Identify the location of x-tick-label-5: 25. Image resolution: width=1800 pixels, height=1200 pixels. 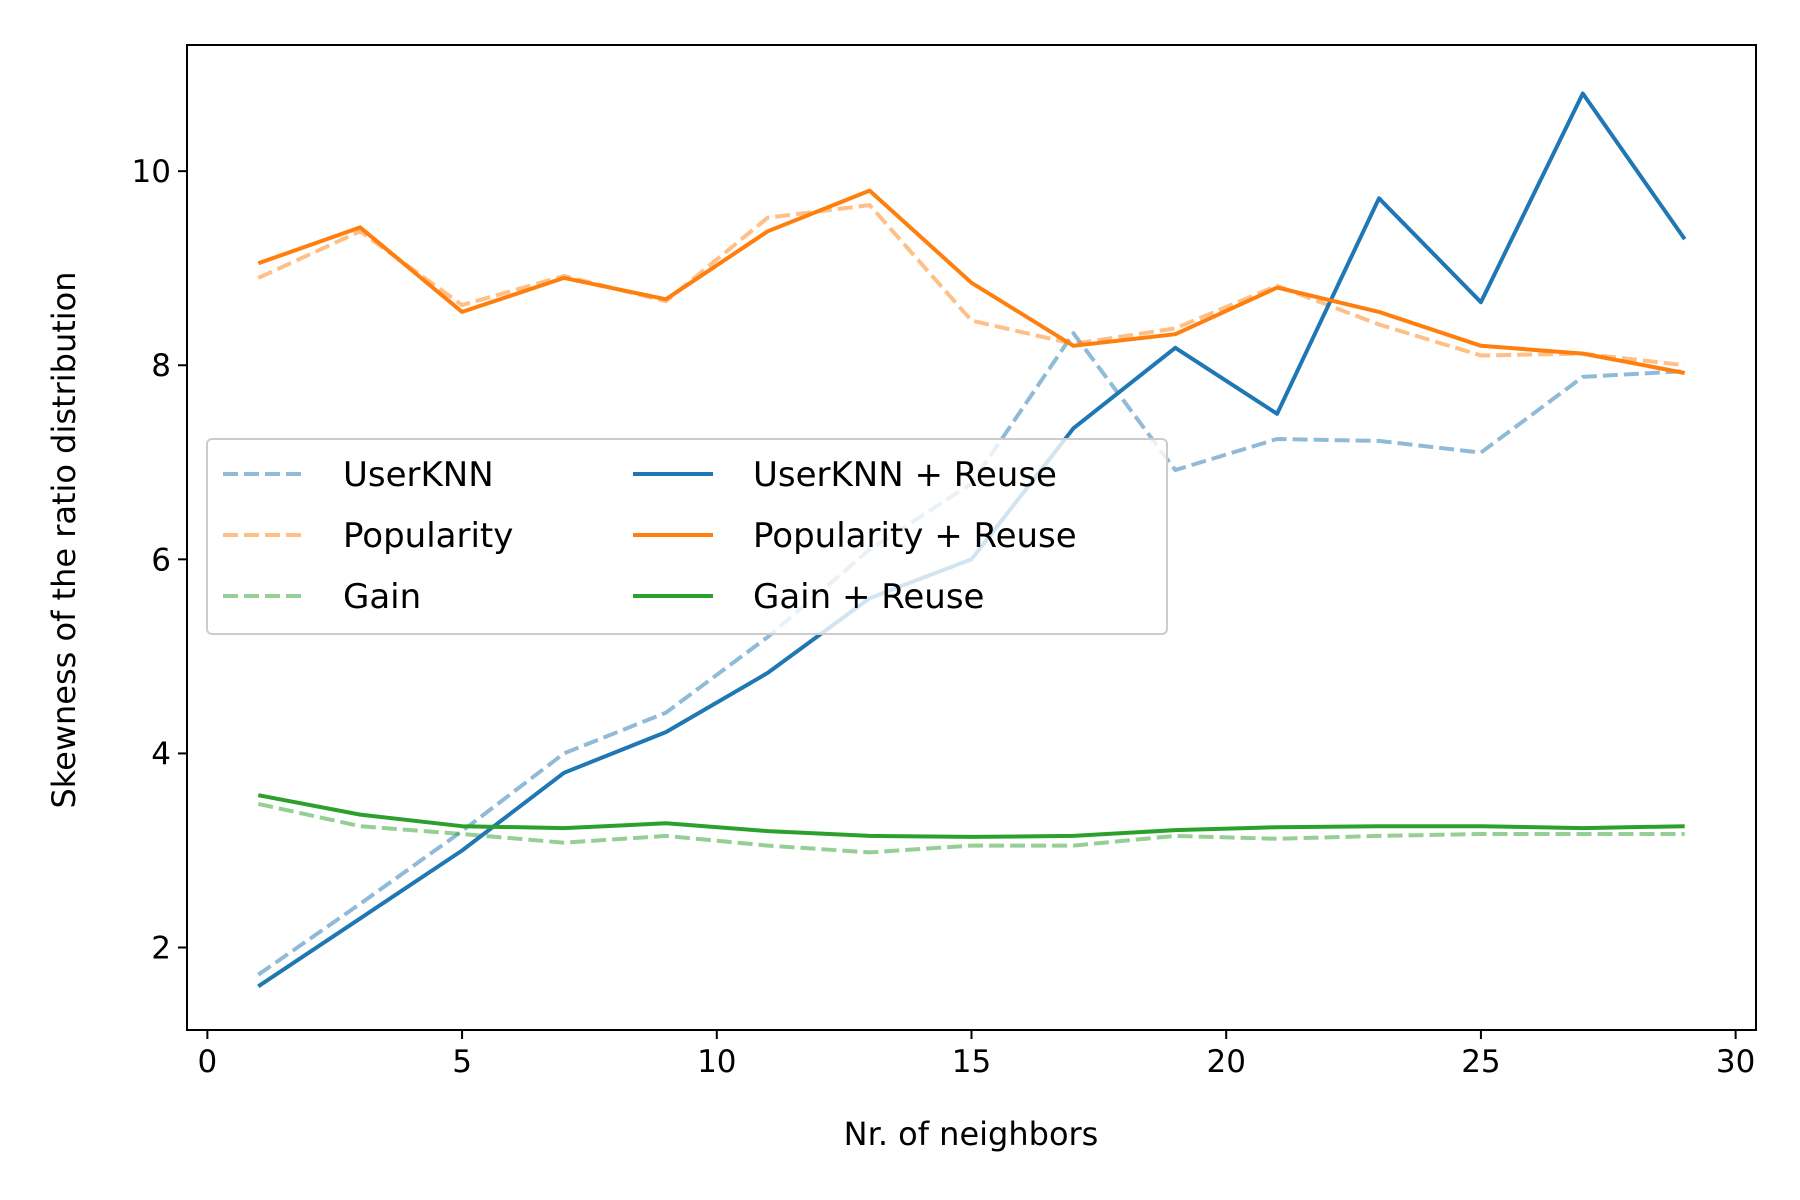
(1480, 1062).